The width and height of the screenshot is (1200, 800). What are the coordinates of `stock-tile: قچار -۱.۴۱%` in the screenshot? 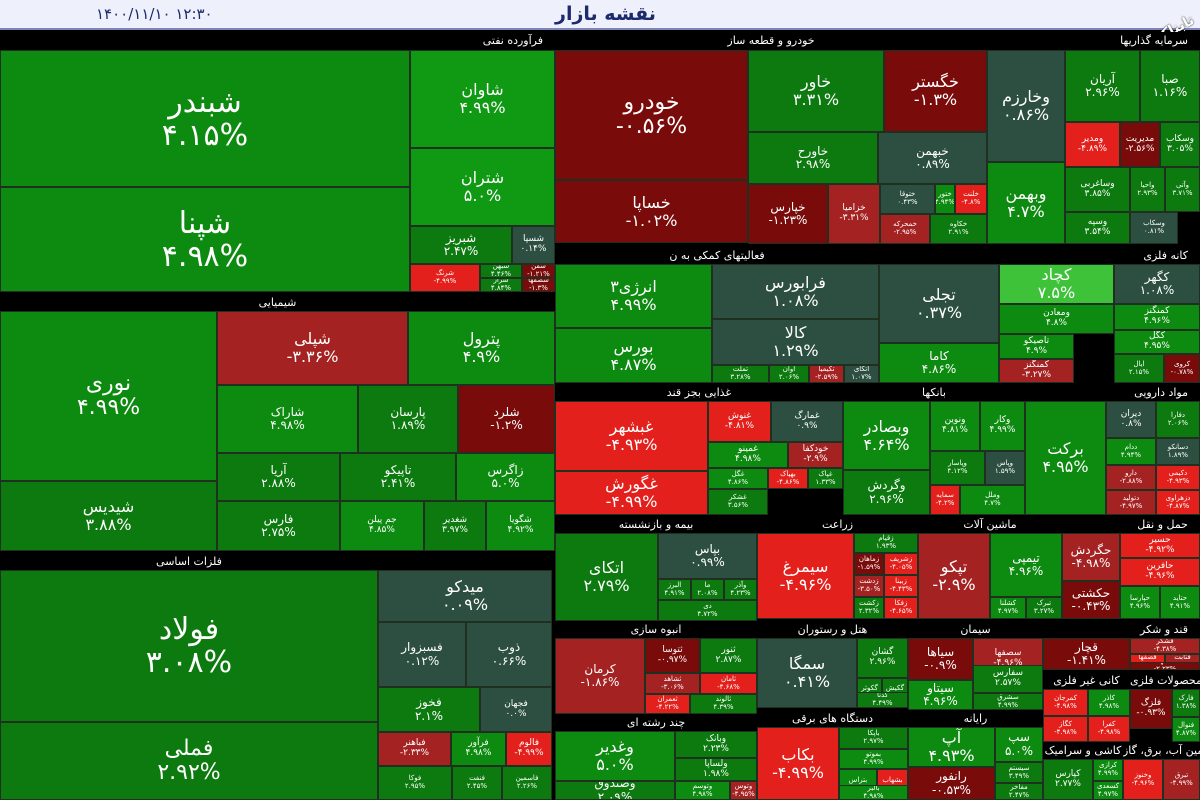 It's located at (1086, 654).